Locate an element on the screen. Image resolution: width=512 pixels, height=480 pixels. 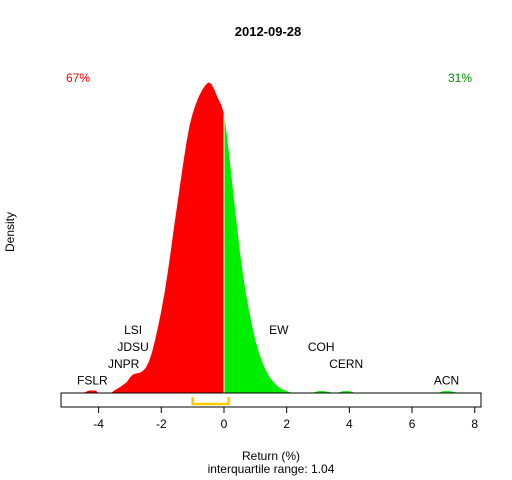
ticker-label: LSI is located at coordinates (133, 330).